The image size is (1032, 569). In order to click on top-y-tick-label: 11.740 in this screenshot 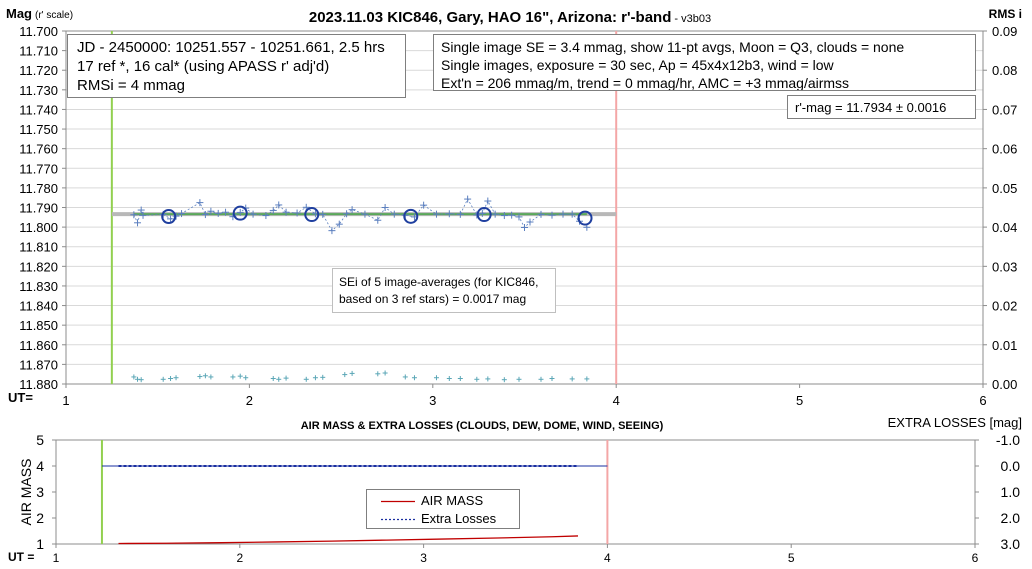, I will do `click(38, 109)`.